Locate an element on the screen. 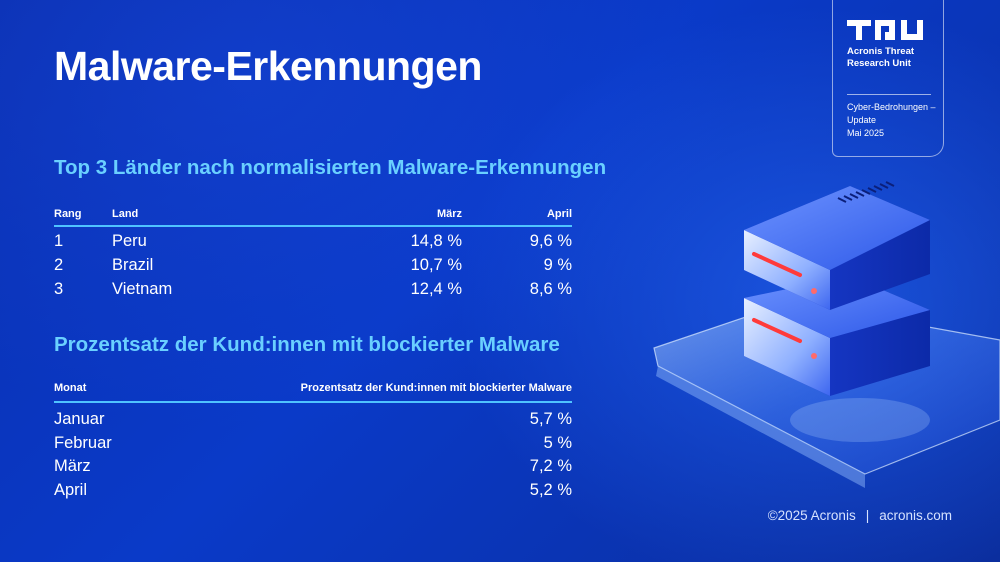 This screenshot has height=562, width=1000. footer-copyright: ©2025 Acronis is located at coordinates (811, 515).